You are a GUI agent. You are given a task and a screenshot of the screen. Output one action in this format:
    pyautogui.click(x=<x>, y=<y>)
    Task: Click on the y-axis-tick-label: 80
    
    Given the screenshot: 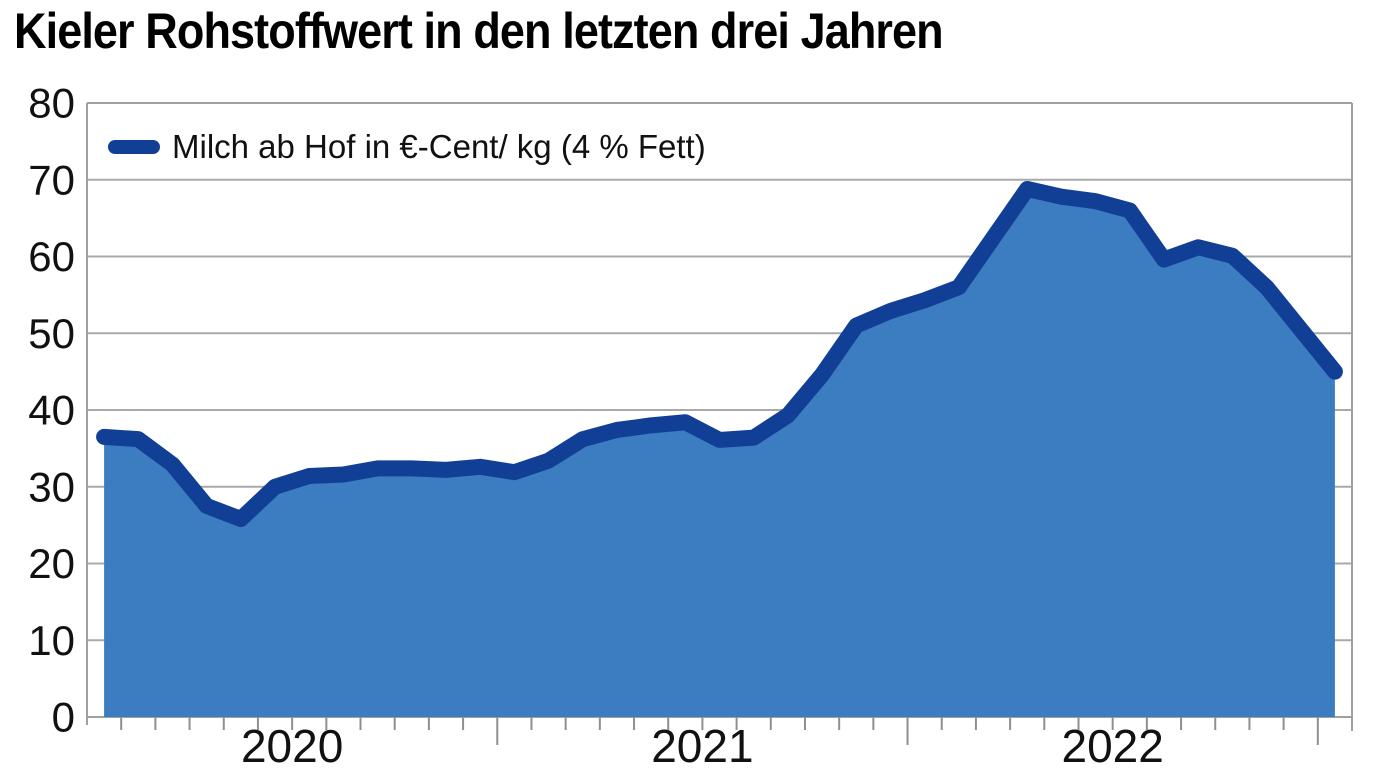 What is the action you would take?
    pyautogui.click(x=51, y=103)
    